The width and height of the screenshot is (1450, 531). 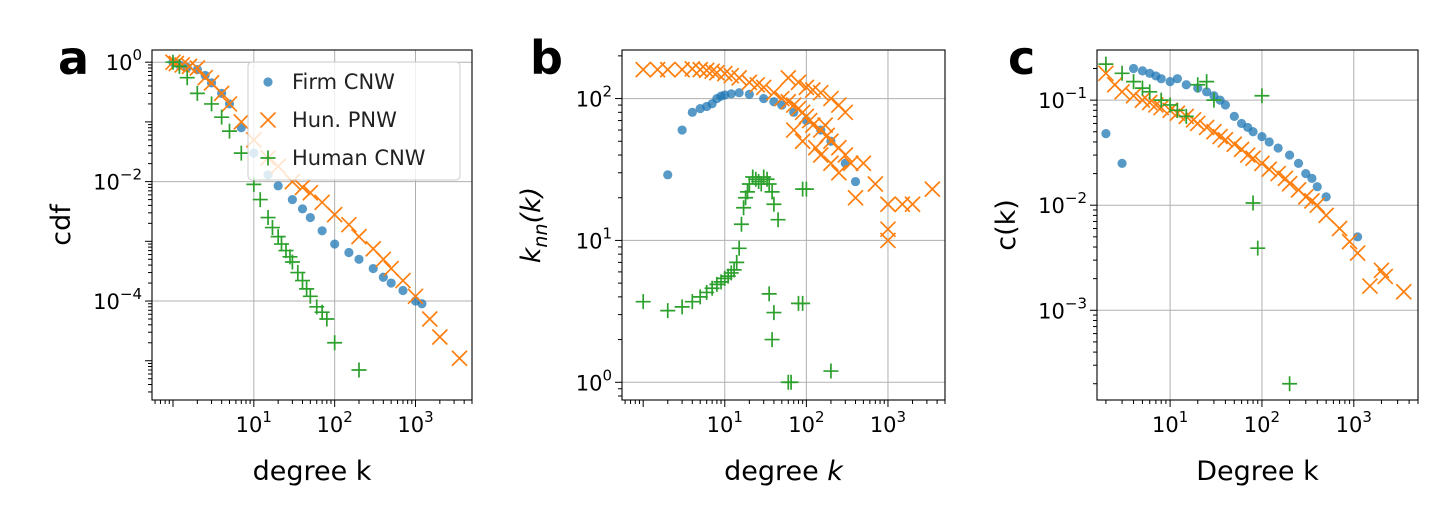 I want to click on series-hun-pnw, so click(x=1254, y=182).